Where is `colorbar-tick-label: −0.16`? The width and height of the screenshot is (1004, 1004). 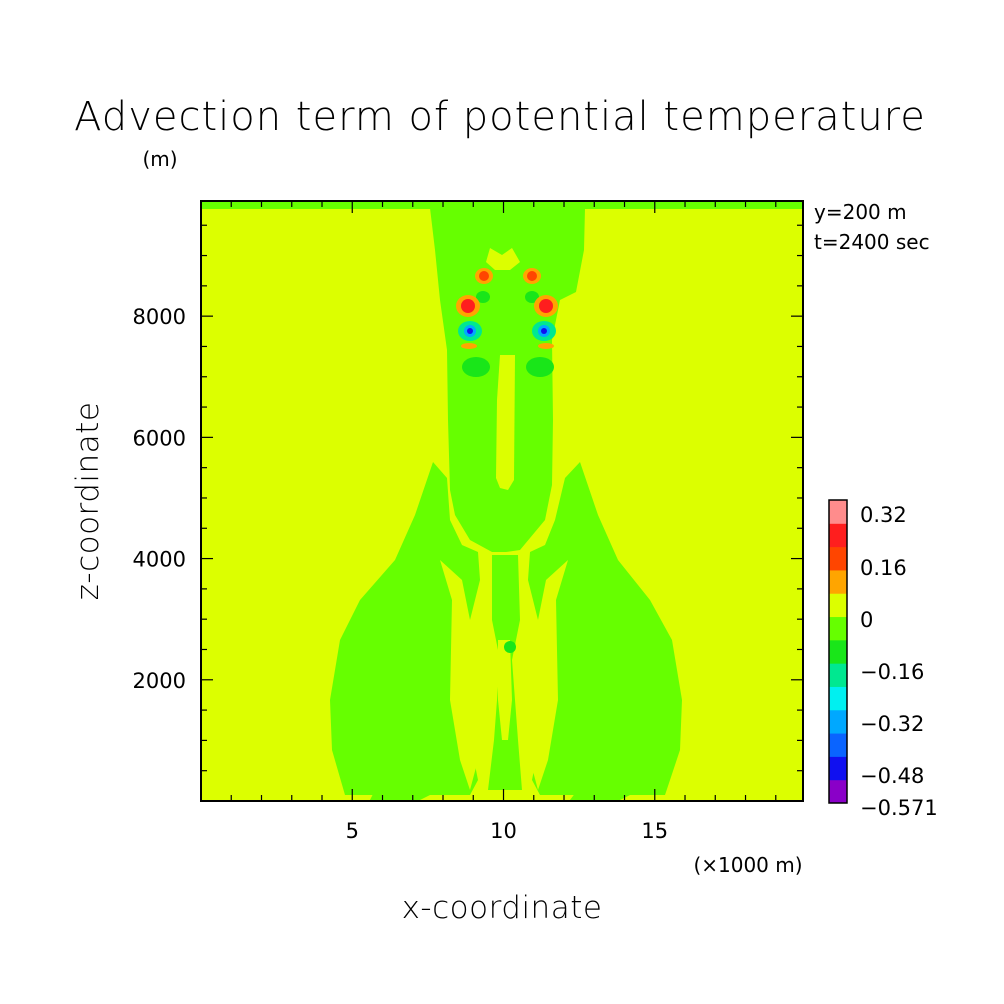 colorbar-tick-label: −0.16 is located at coordinates (892, 672).